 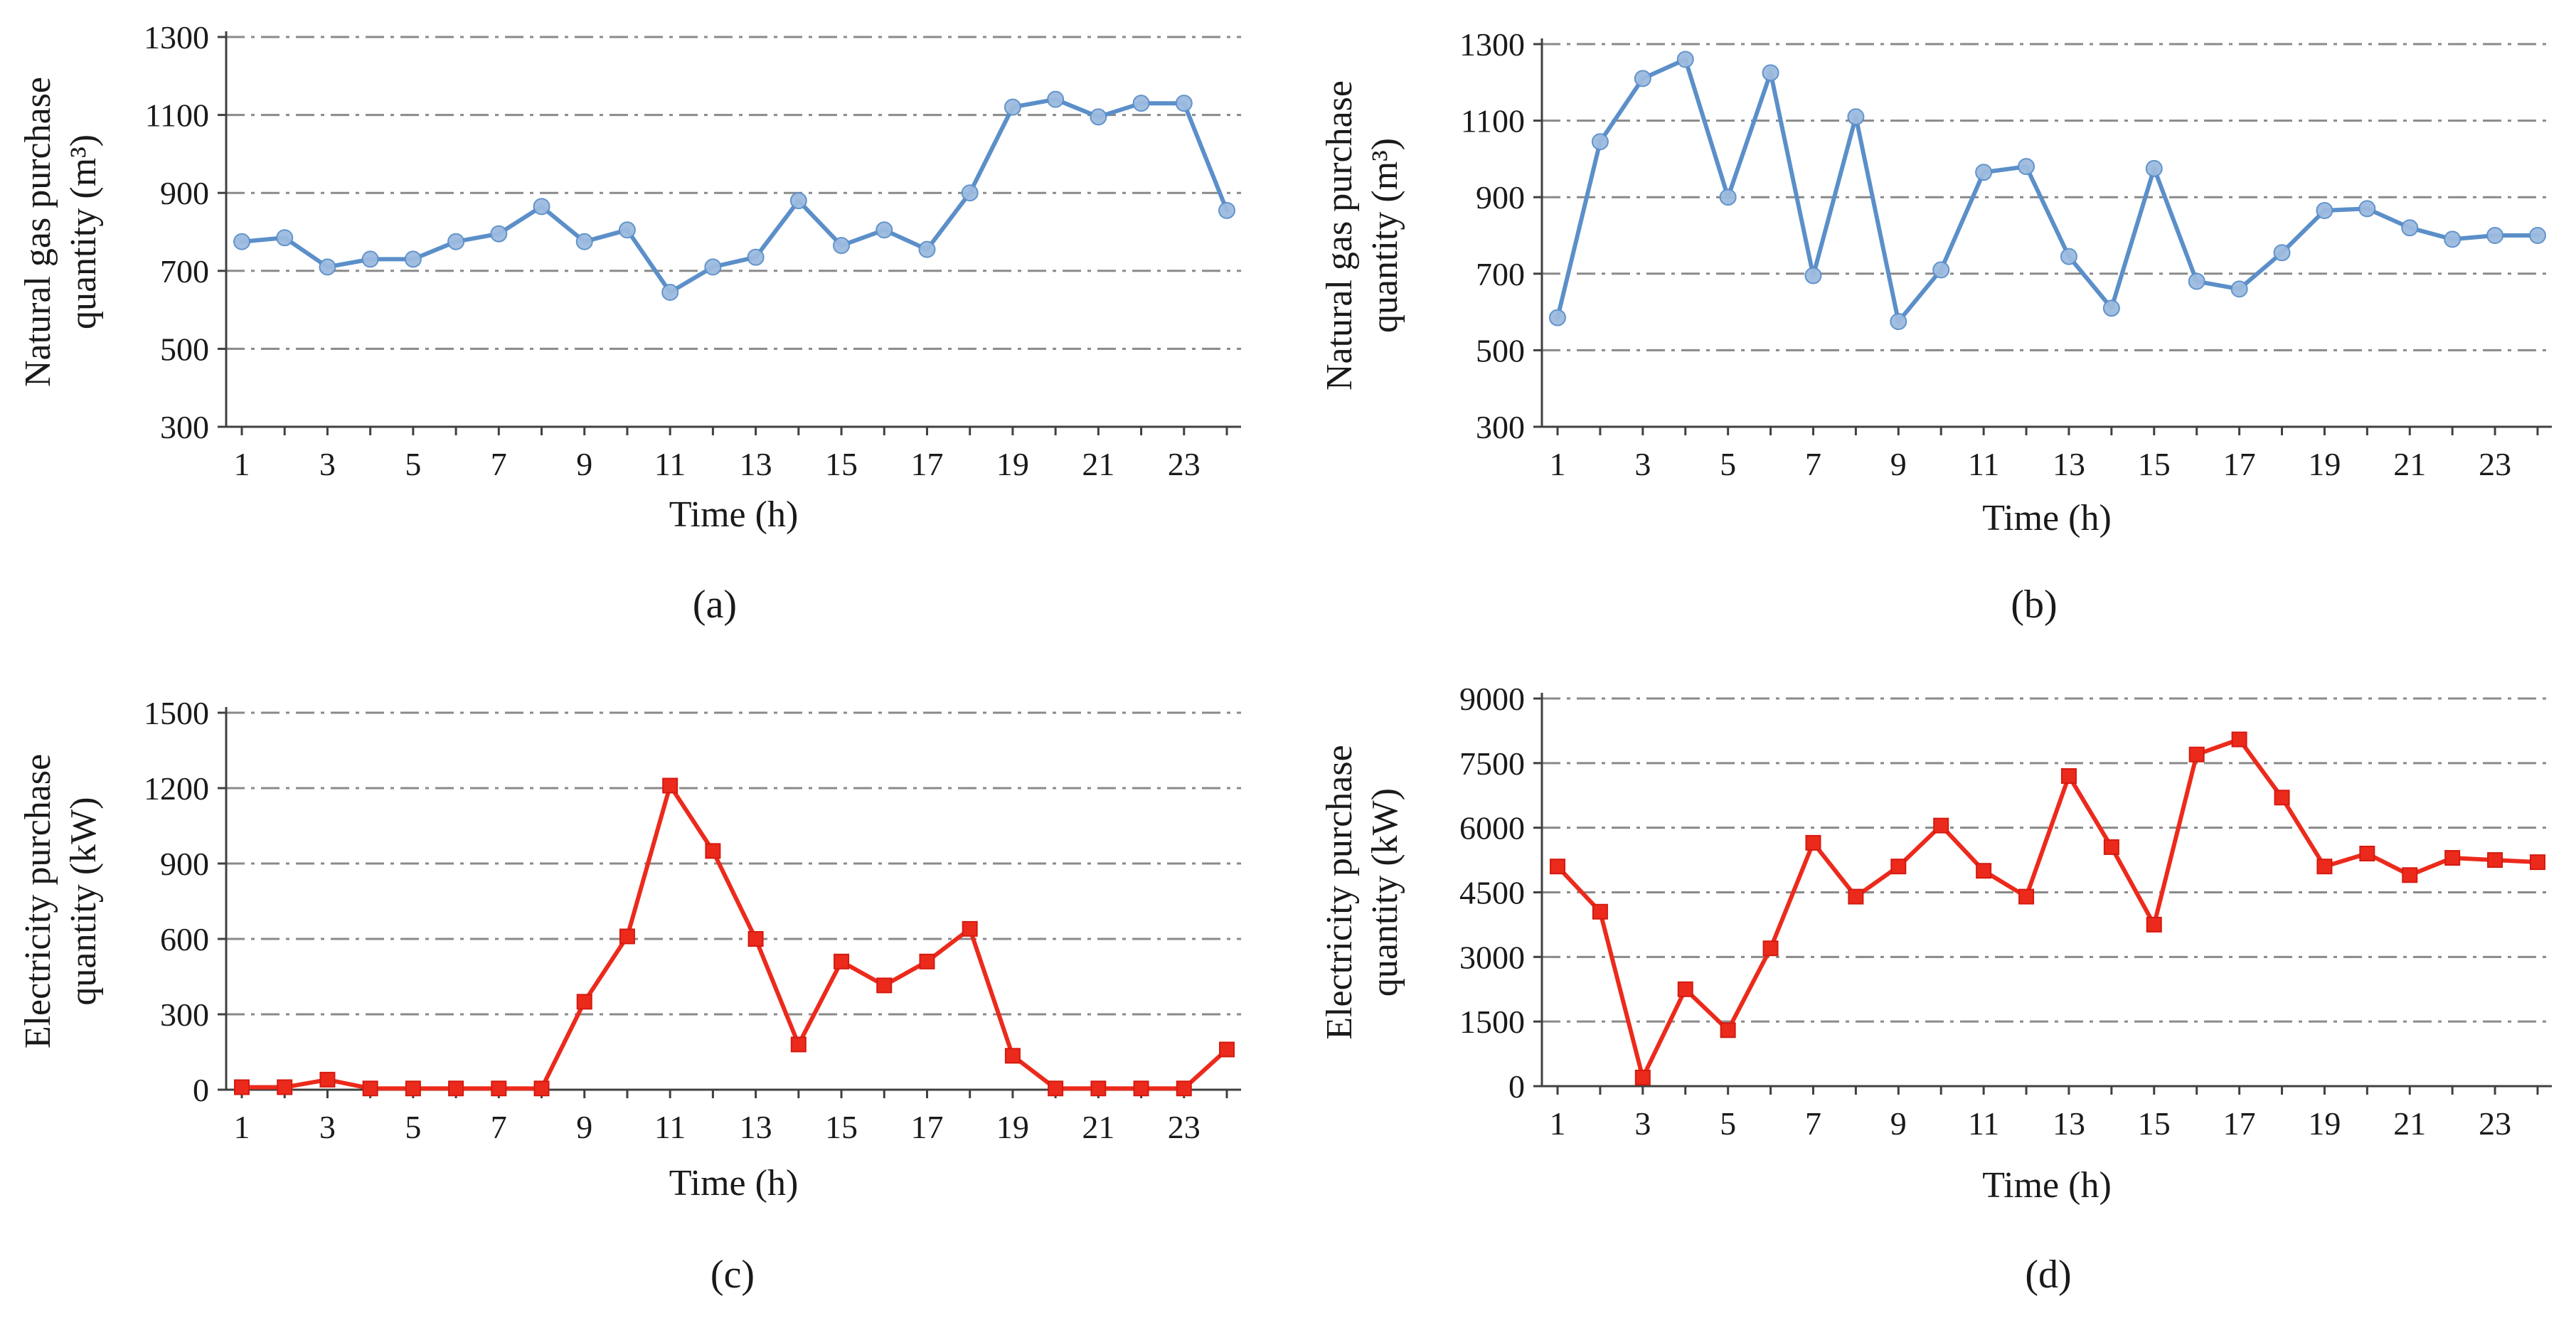 I want to click on y-tick-label: 0, so click(x=201, y=1090).